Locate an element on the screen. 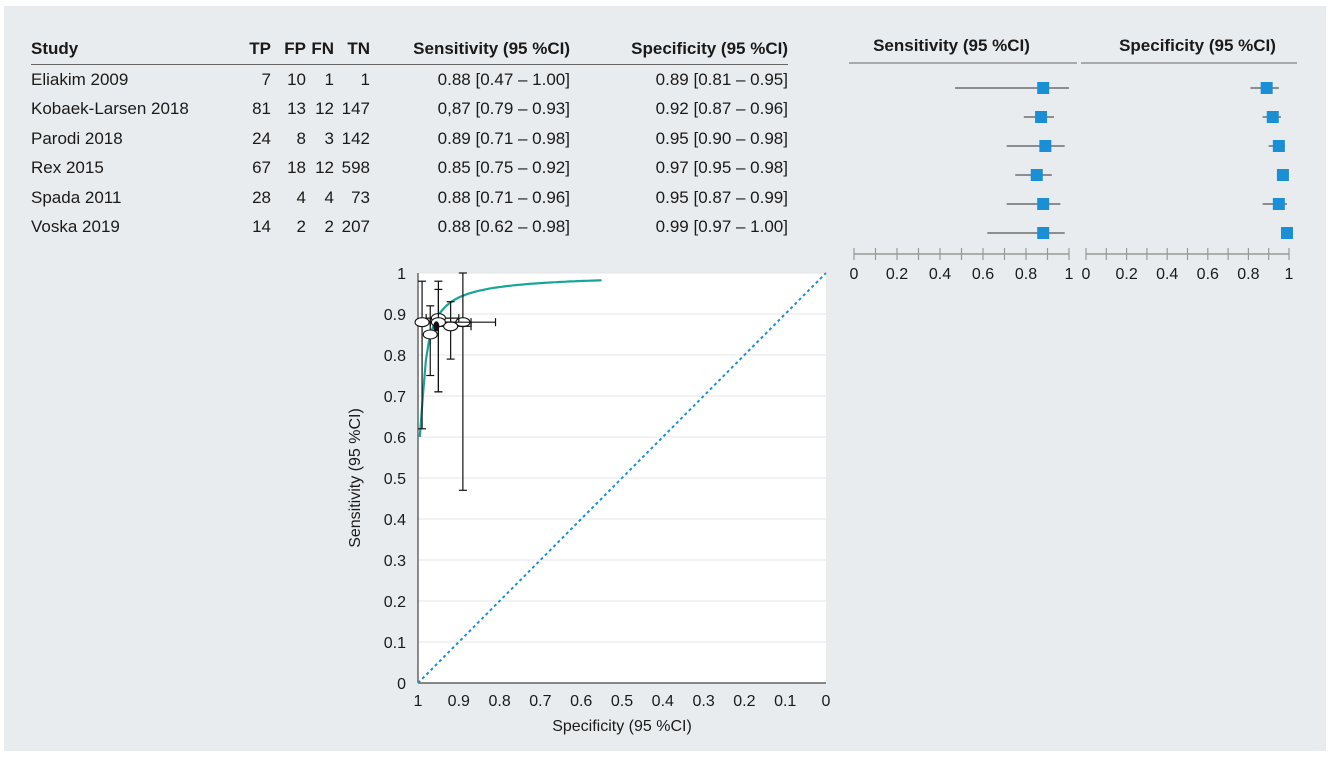  specificity-forest-plot: Specificity (95 %CI) 0 0.2 0.4 0.6 0.8 1 is located at coordinates (1189, 159).